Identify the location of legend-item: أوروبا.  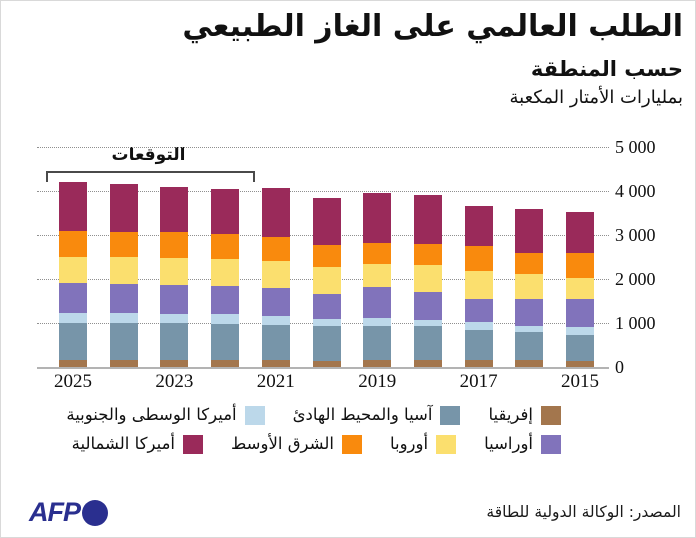
(423, 444).